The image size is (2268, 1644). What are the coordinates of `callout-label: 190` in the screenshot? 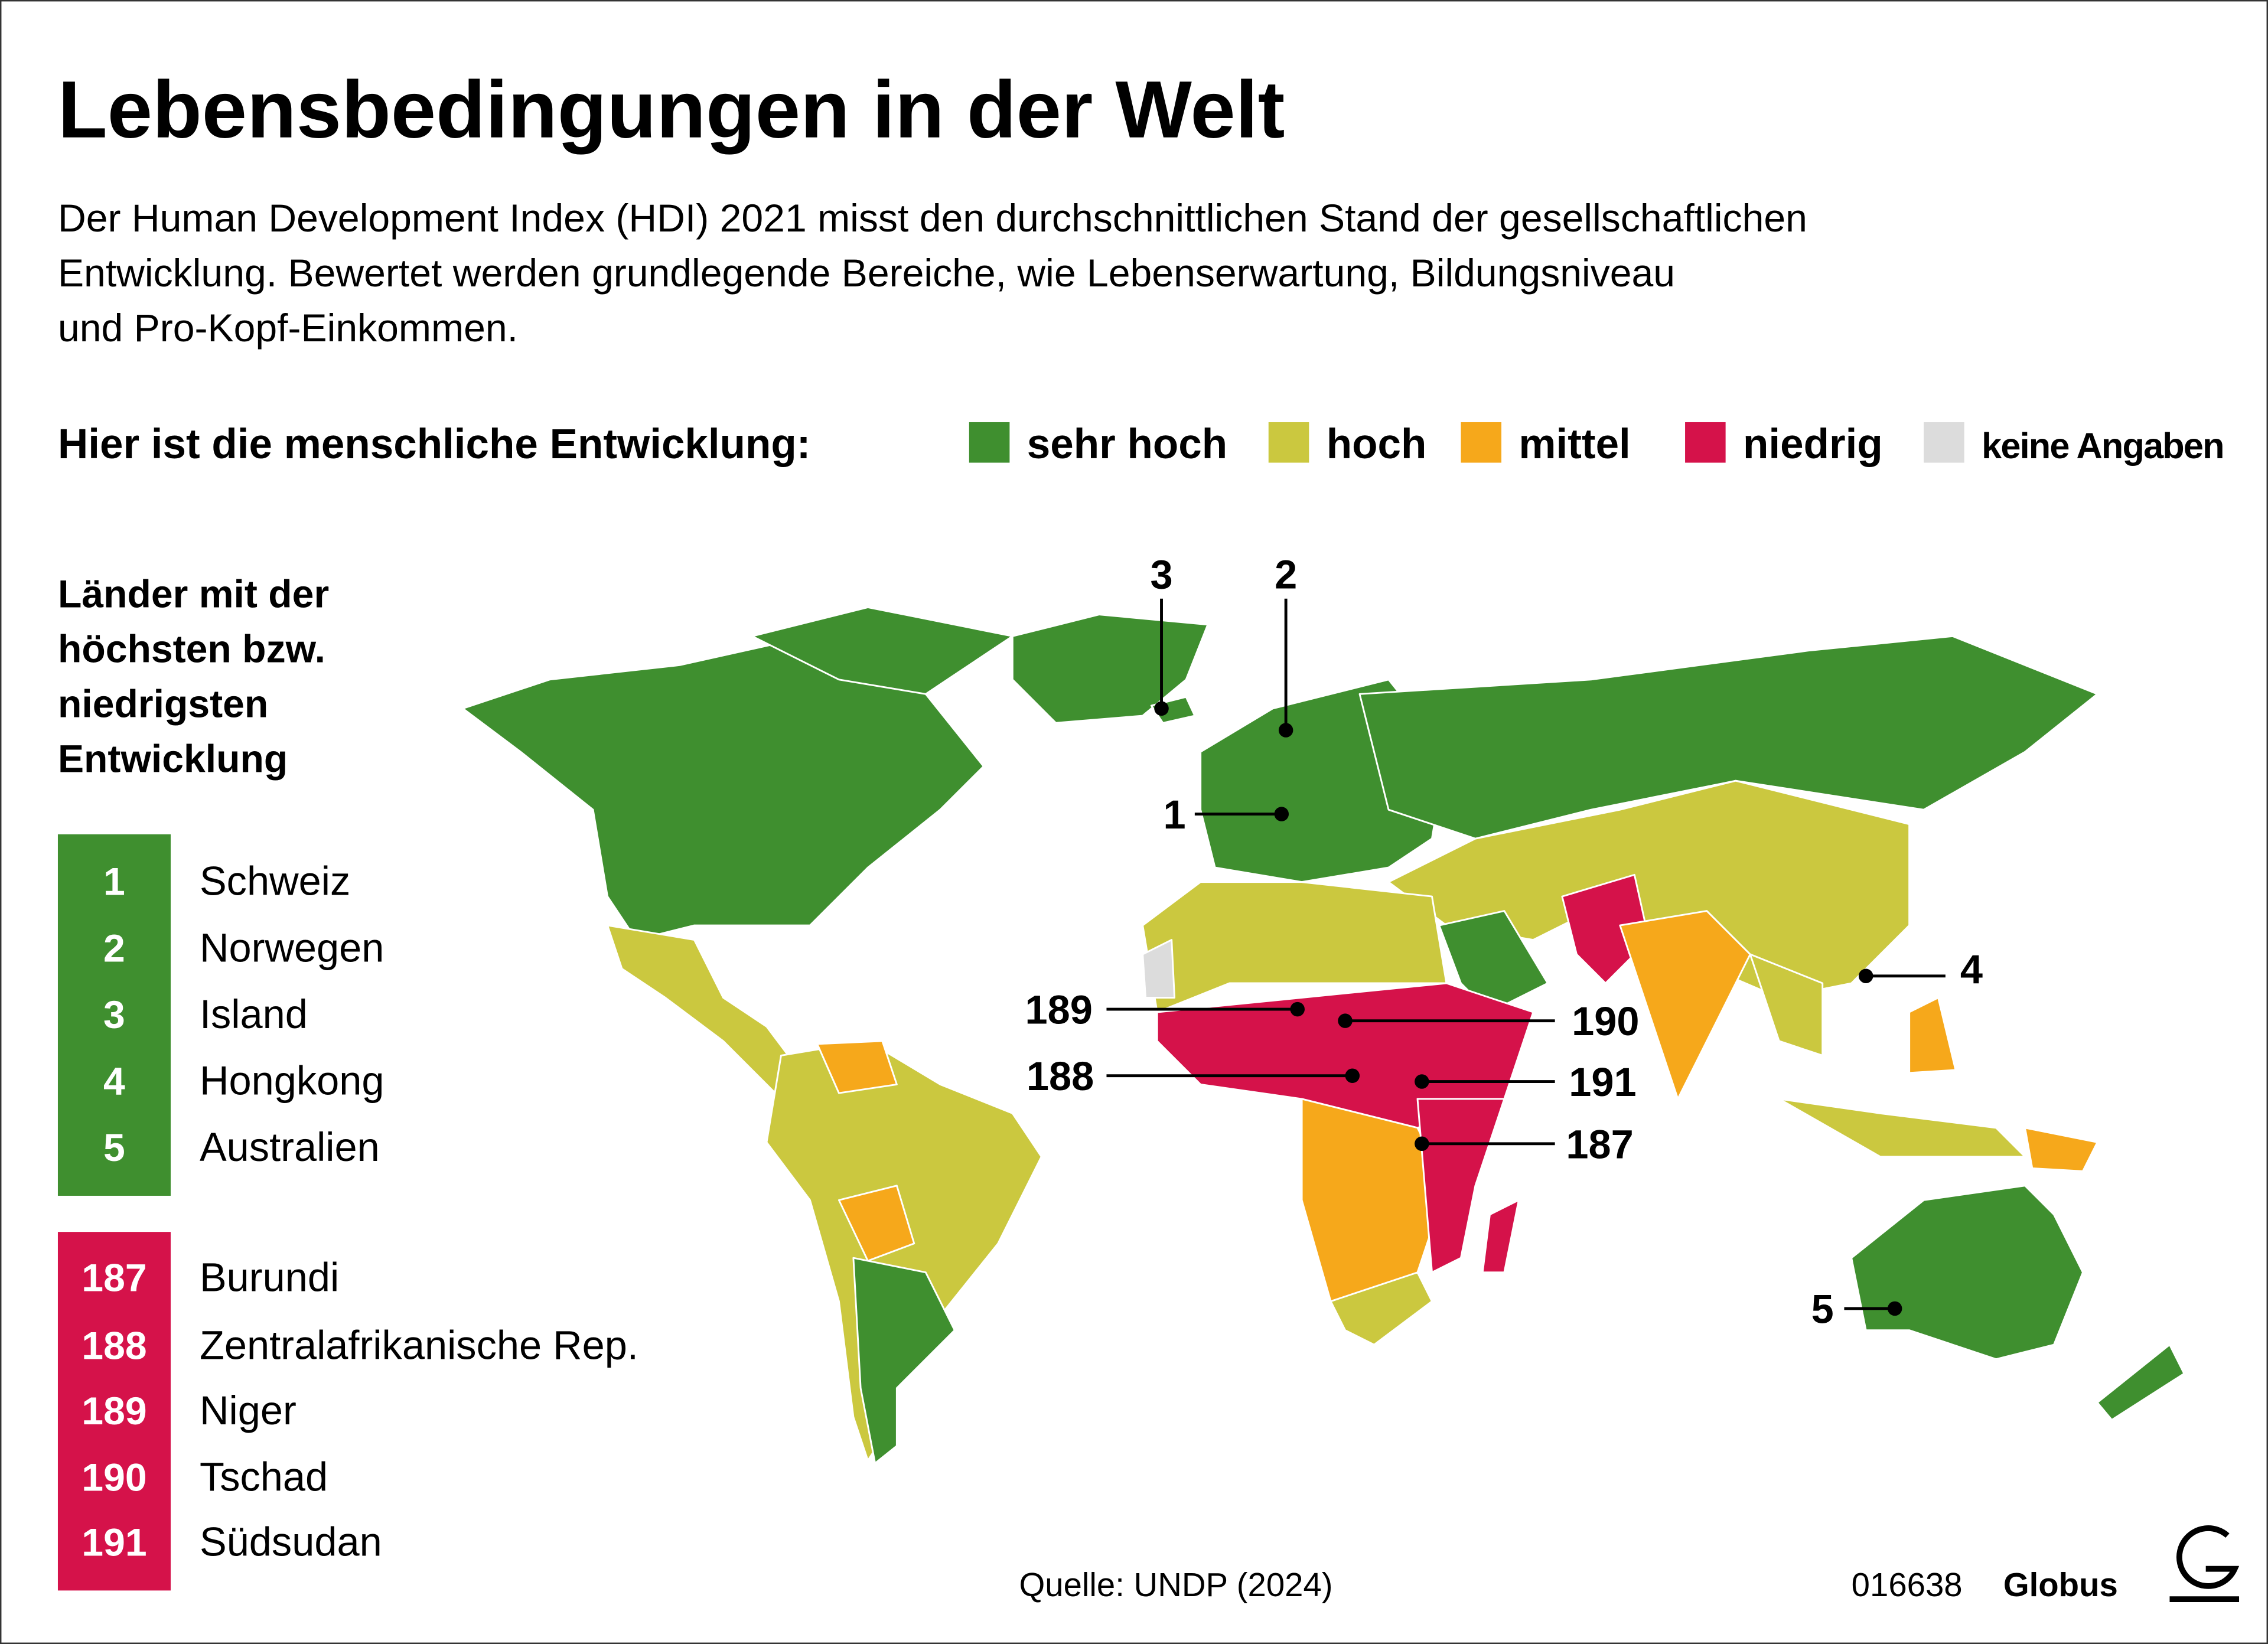 It's located at (1605, 1022).